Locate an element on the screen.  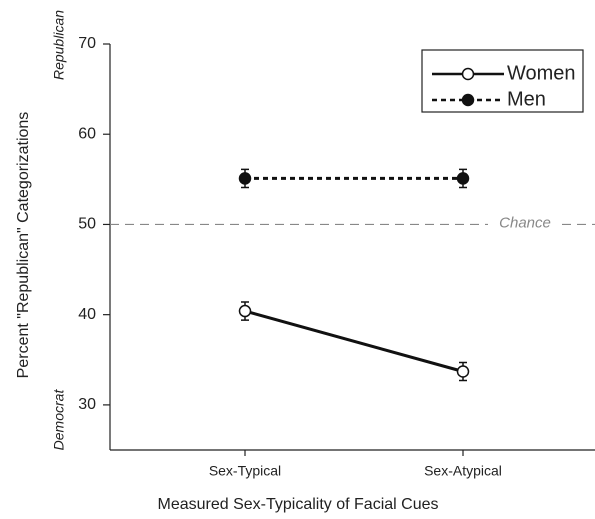
y-tick-label: 30 is located at coordinates (87, 404).